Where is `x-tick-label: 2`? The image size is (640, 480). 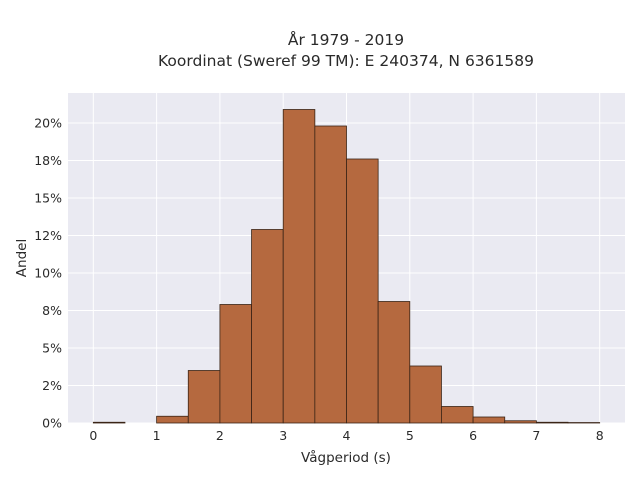 x-tick-label: 2 is located at coordinates (220, 435).